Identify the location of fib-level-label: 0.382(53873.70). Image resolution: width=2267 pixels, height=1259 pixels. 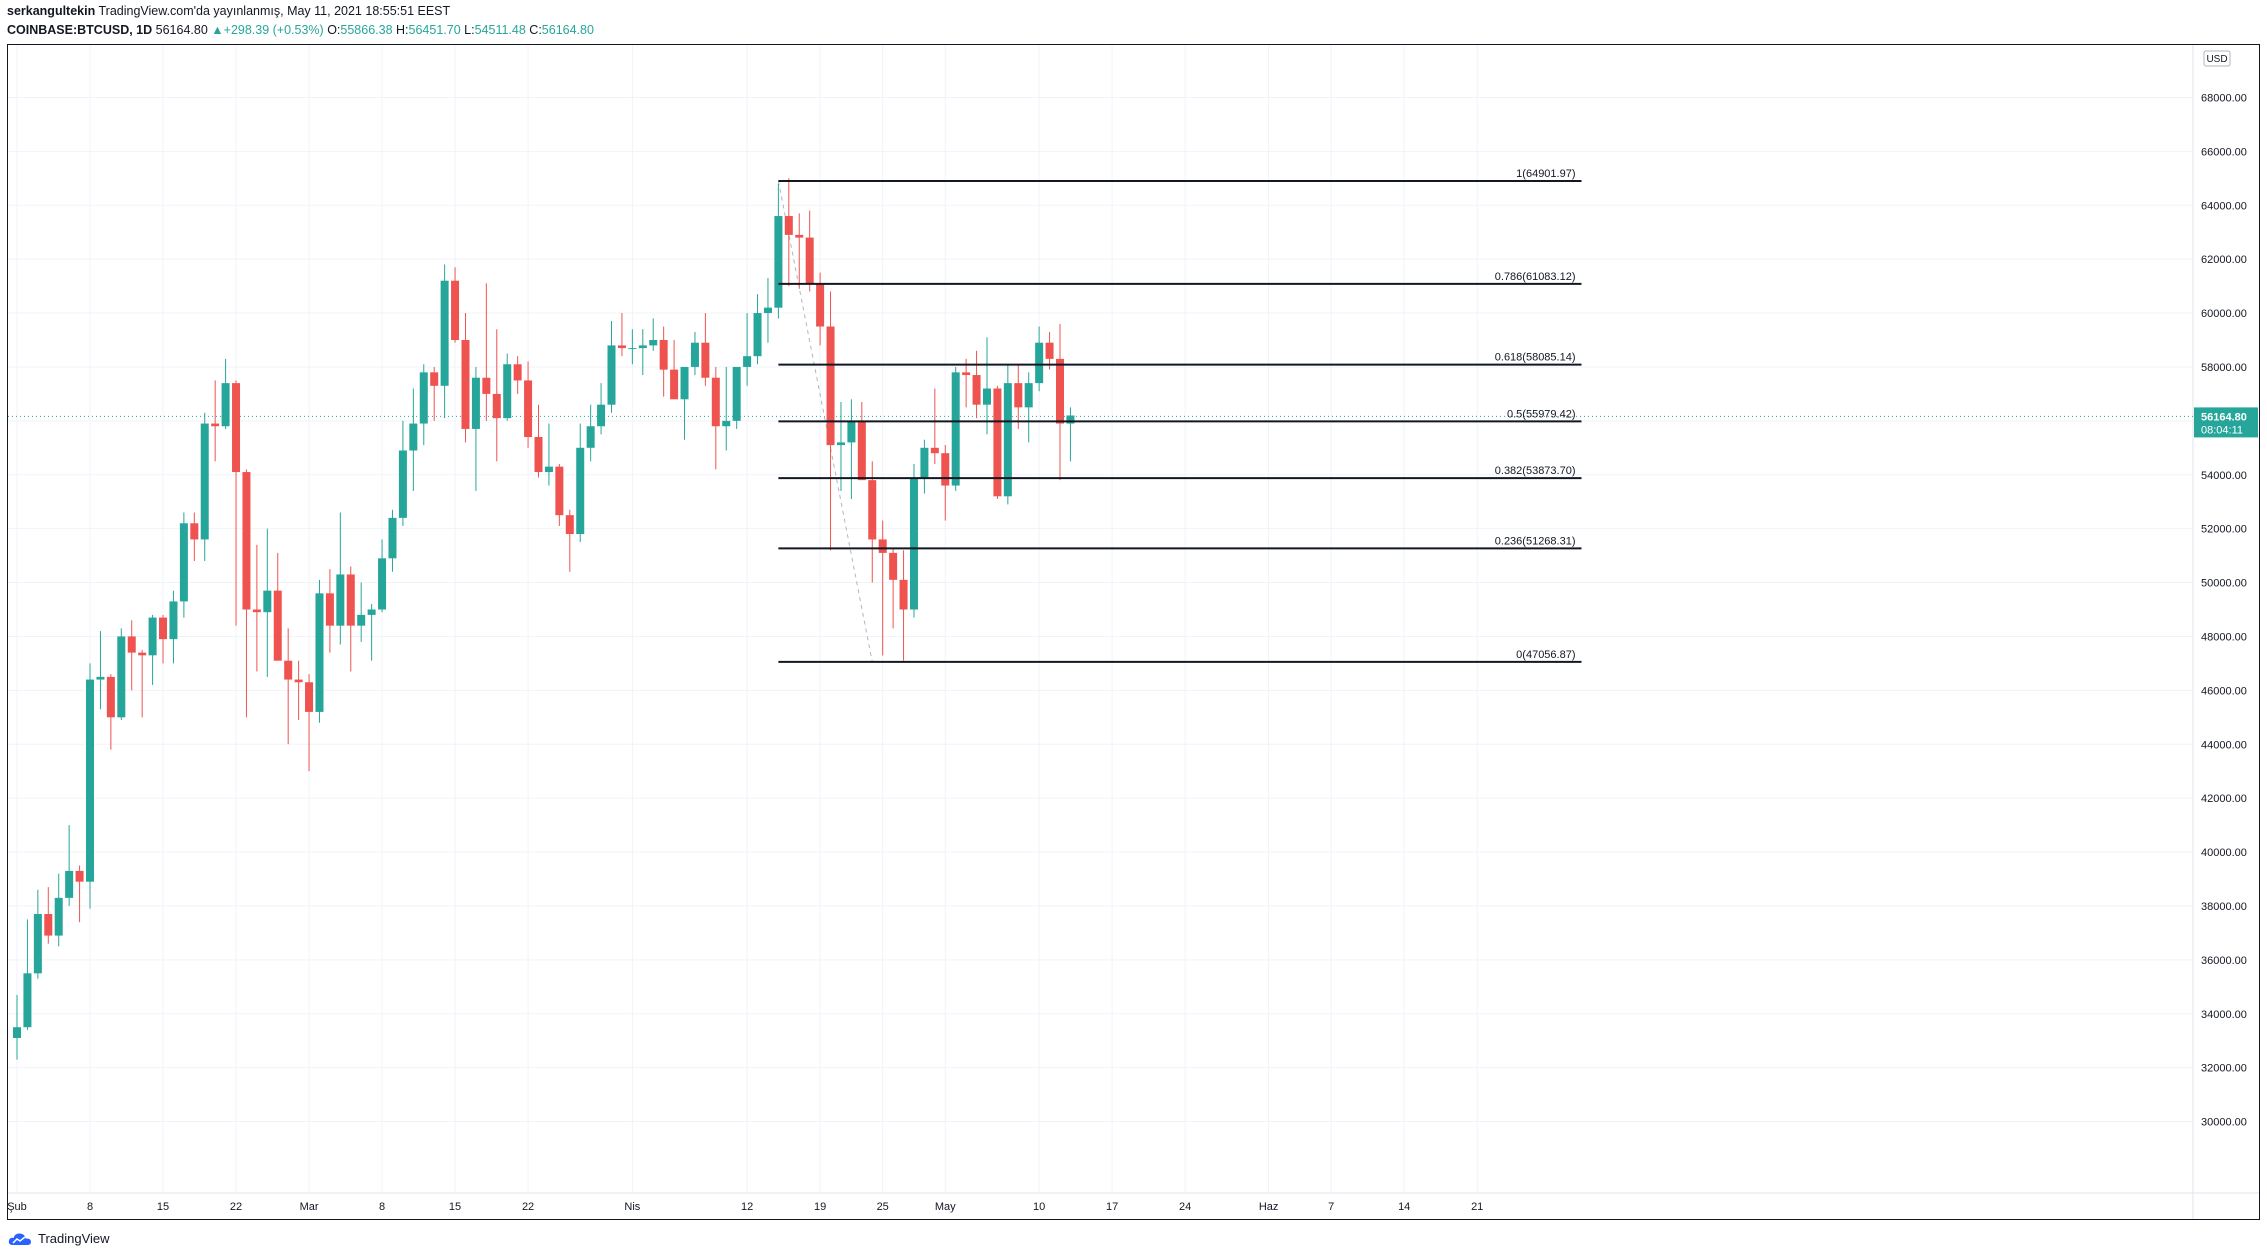
(1535, 471).